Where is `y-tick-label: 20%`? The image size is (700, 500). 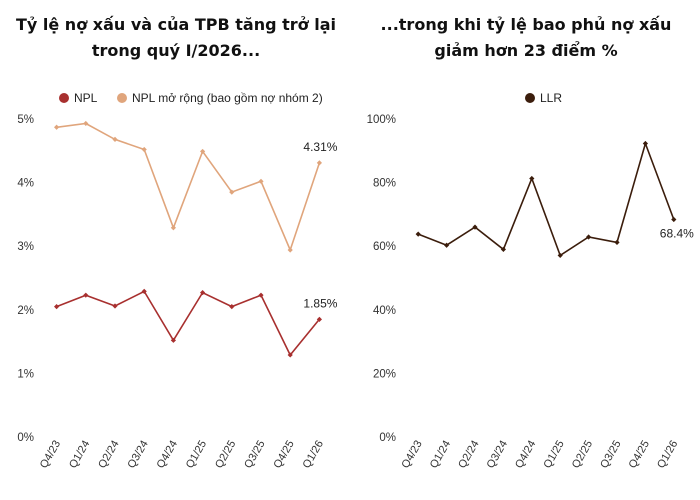 y-tick-label: 20% is located at coordinates (384, 374).